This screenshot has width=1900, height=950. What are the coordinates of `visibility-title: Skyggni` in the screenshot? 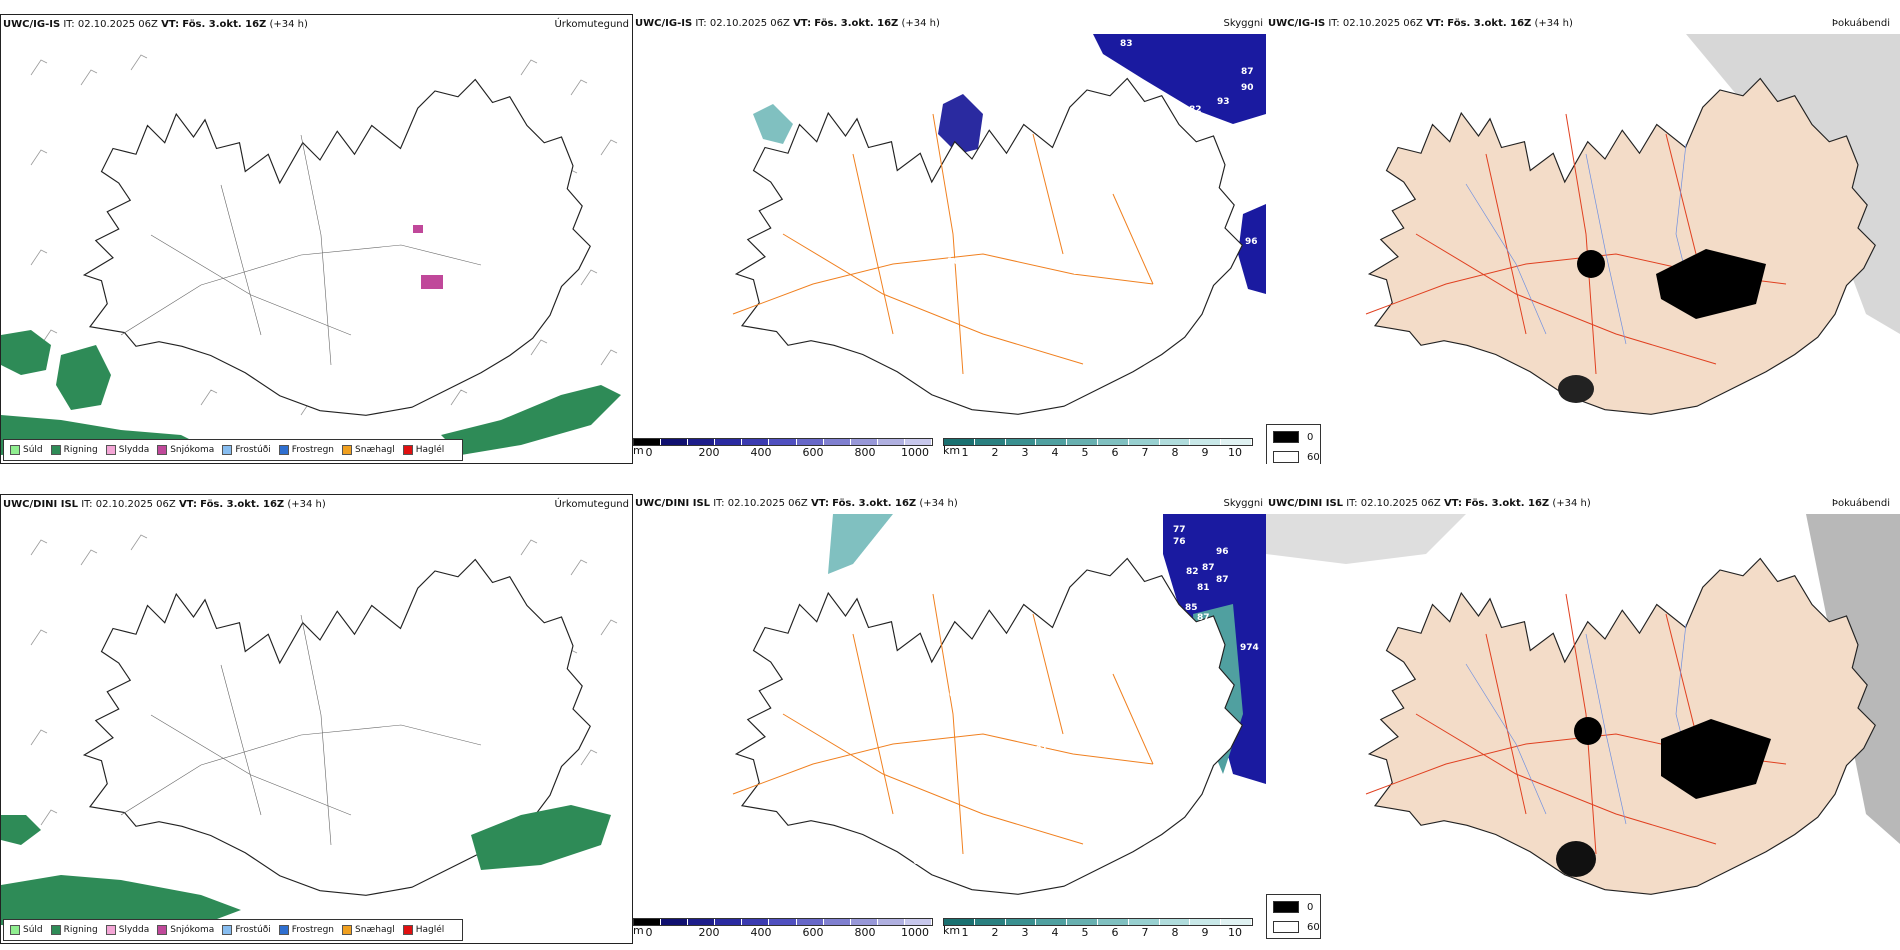 It's located at (1243, 503).